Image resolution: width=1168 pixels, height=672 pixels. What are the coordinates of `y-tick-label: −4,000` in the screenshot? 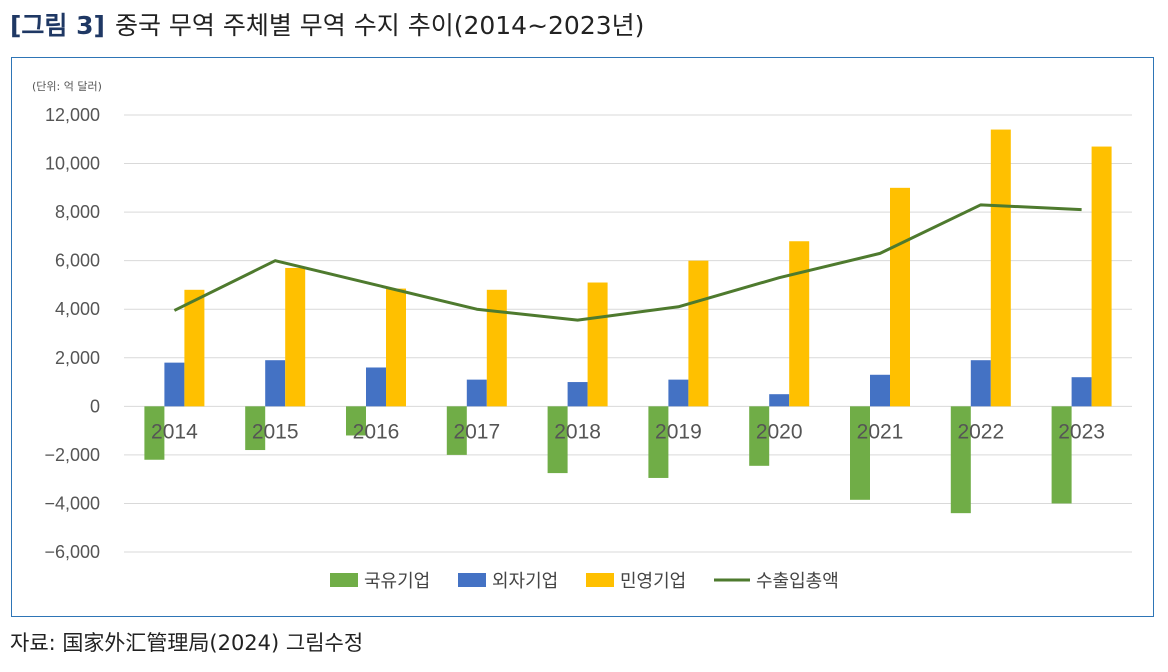 It's located at (72, 503).